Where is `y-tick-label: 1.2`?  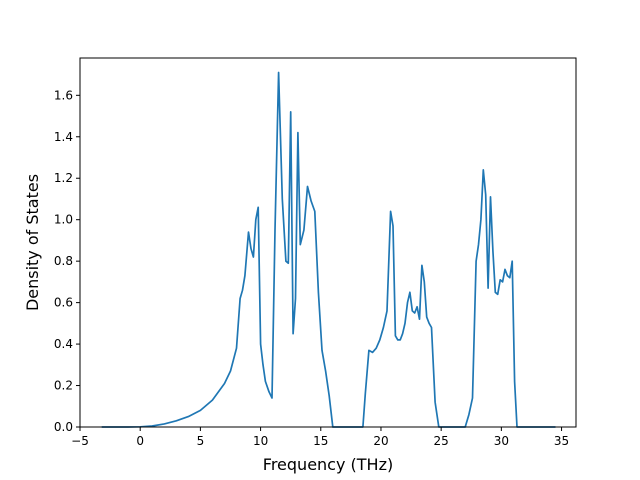 y-tick-label: 1.2 is located at coordinates (63, 178).